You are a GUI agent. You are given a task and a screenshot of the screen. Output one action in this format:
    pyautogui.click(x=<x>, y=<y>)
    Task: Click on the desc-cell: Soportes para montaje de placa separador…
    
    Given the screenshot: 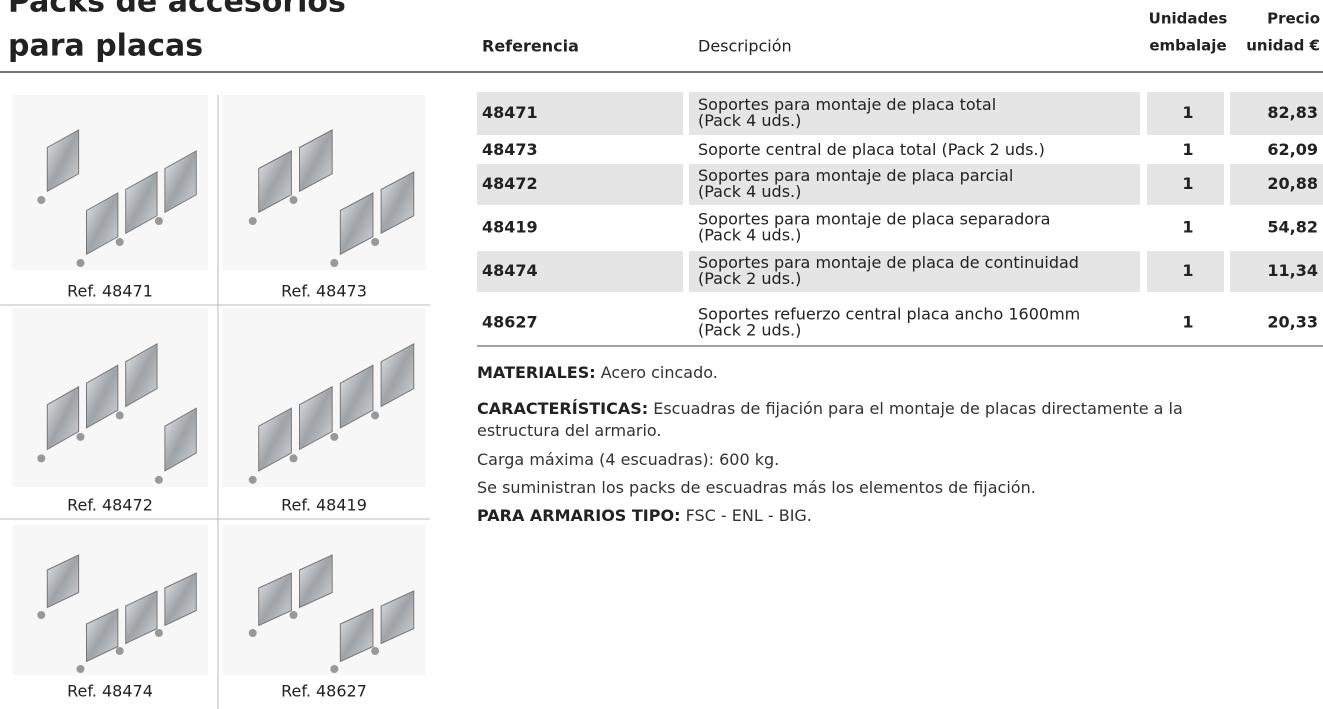 What is the action you would take?
    pyautogui.click(x=874, y=219)
    